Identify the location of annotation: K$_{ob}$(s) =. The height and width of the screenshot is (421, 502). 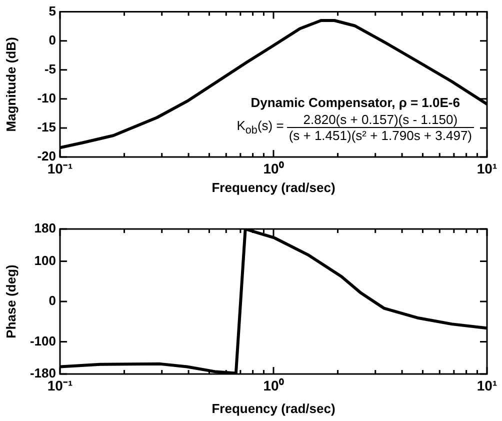
(260, 127).